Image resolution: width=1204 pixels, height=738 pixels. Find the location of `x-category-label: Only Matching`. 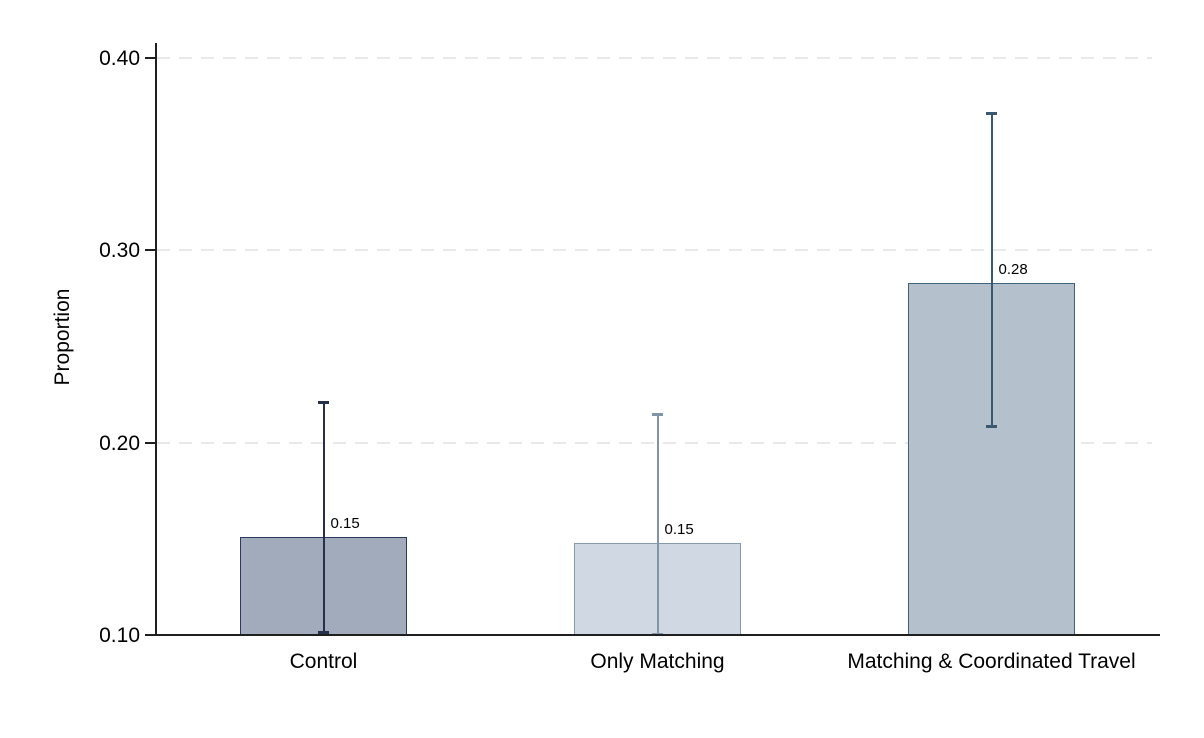

x-category-label: Only Matching is located at coordinates (657, 661).